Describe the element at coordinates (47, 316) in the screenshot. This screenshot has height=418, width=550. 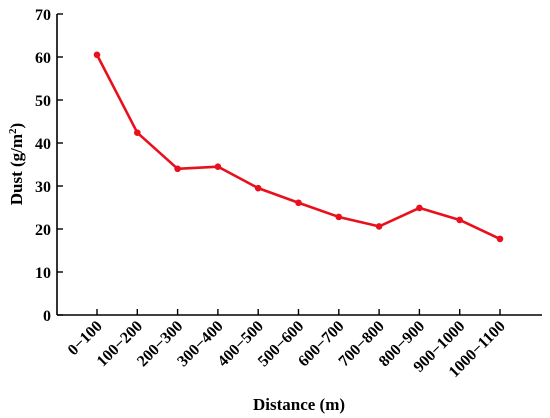
I see `y-tick-label: 0` at that location.